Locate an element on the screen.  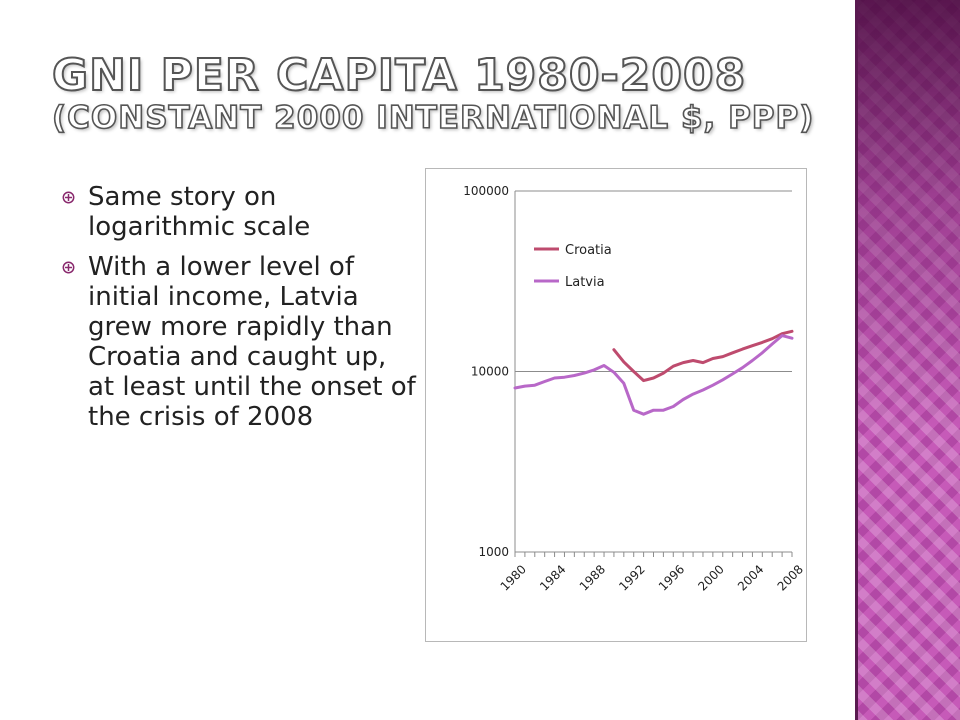
x-tick-label: 1996 is located at coordinates (671, 577).